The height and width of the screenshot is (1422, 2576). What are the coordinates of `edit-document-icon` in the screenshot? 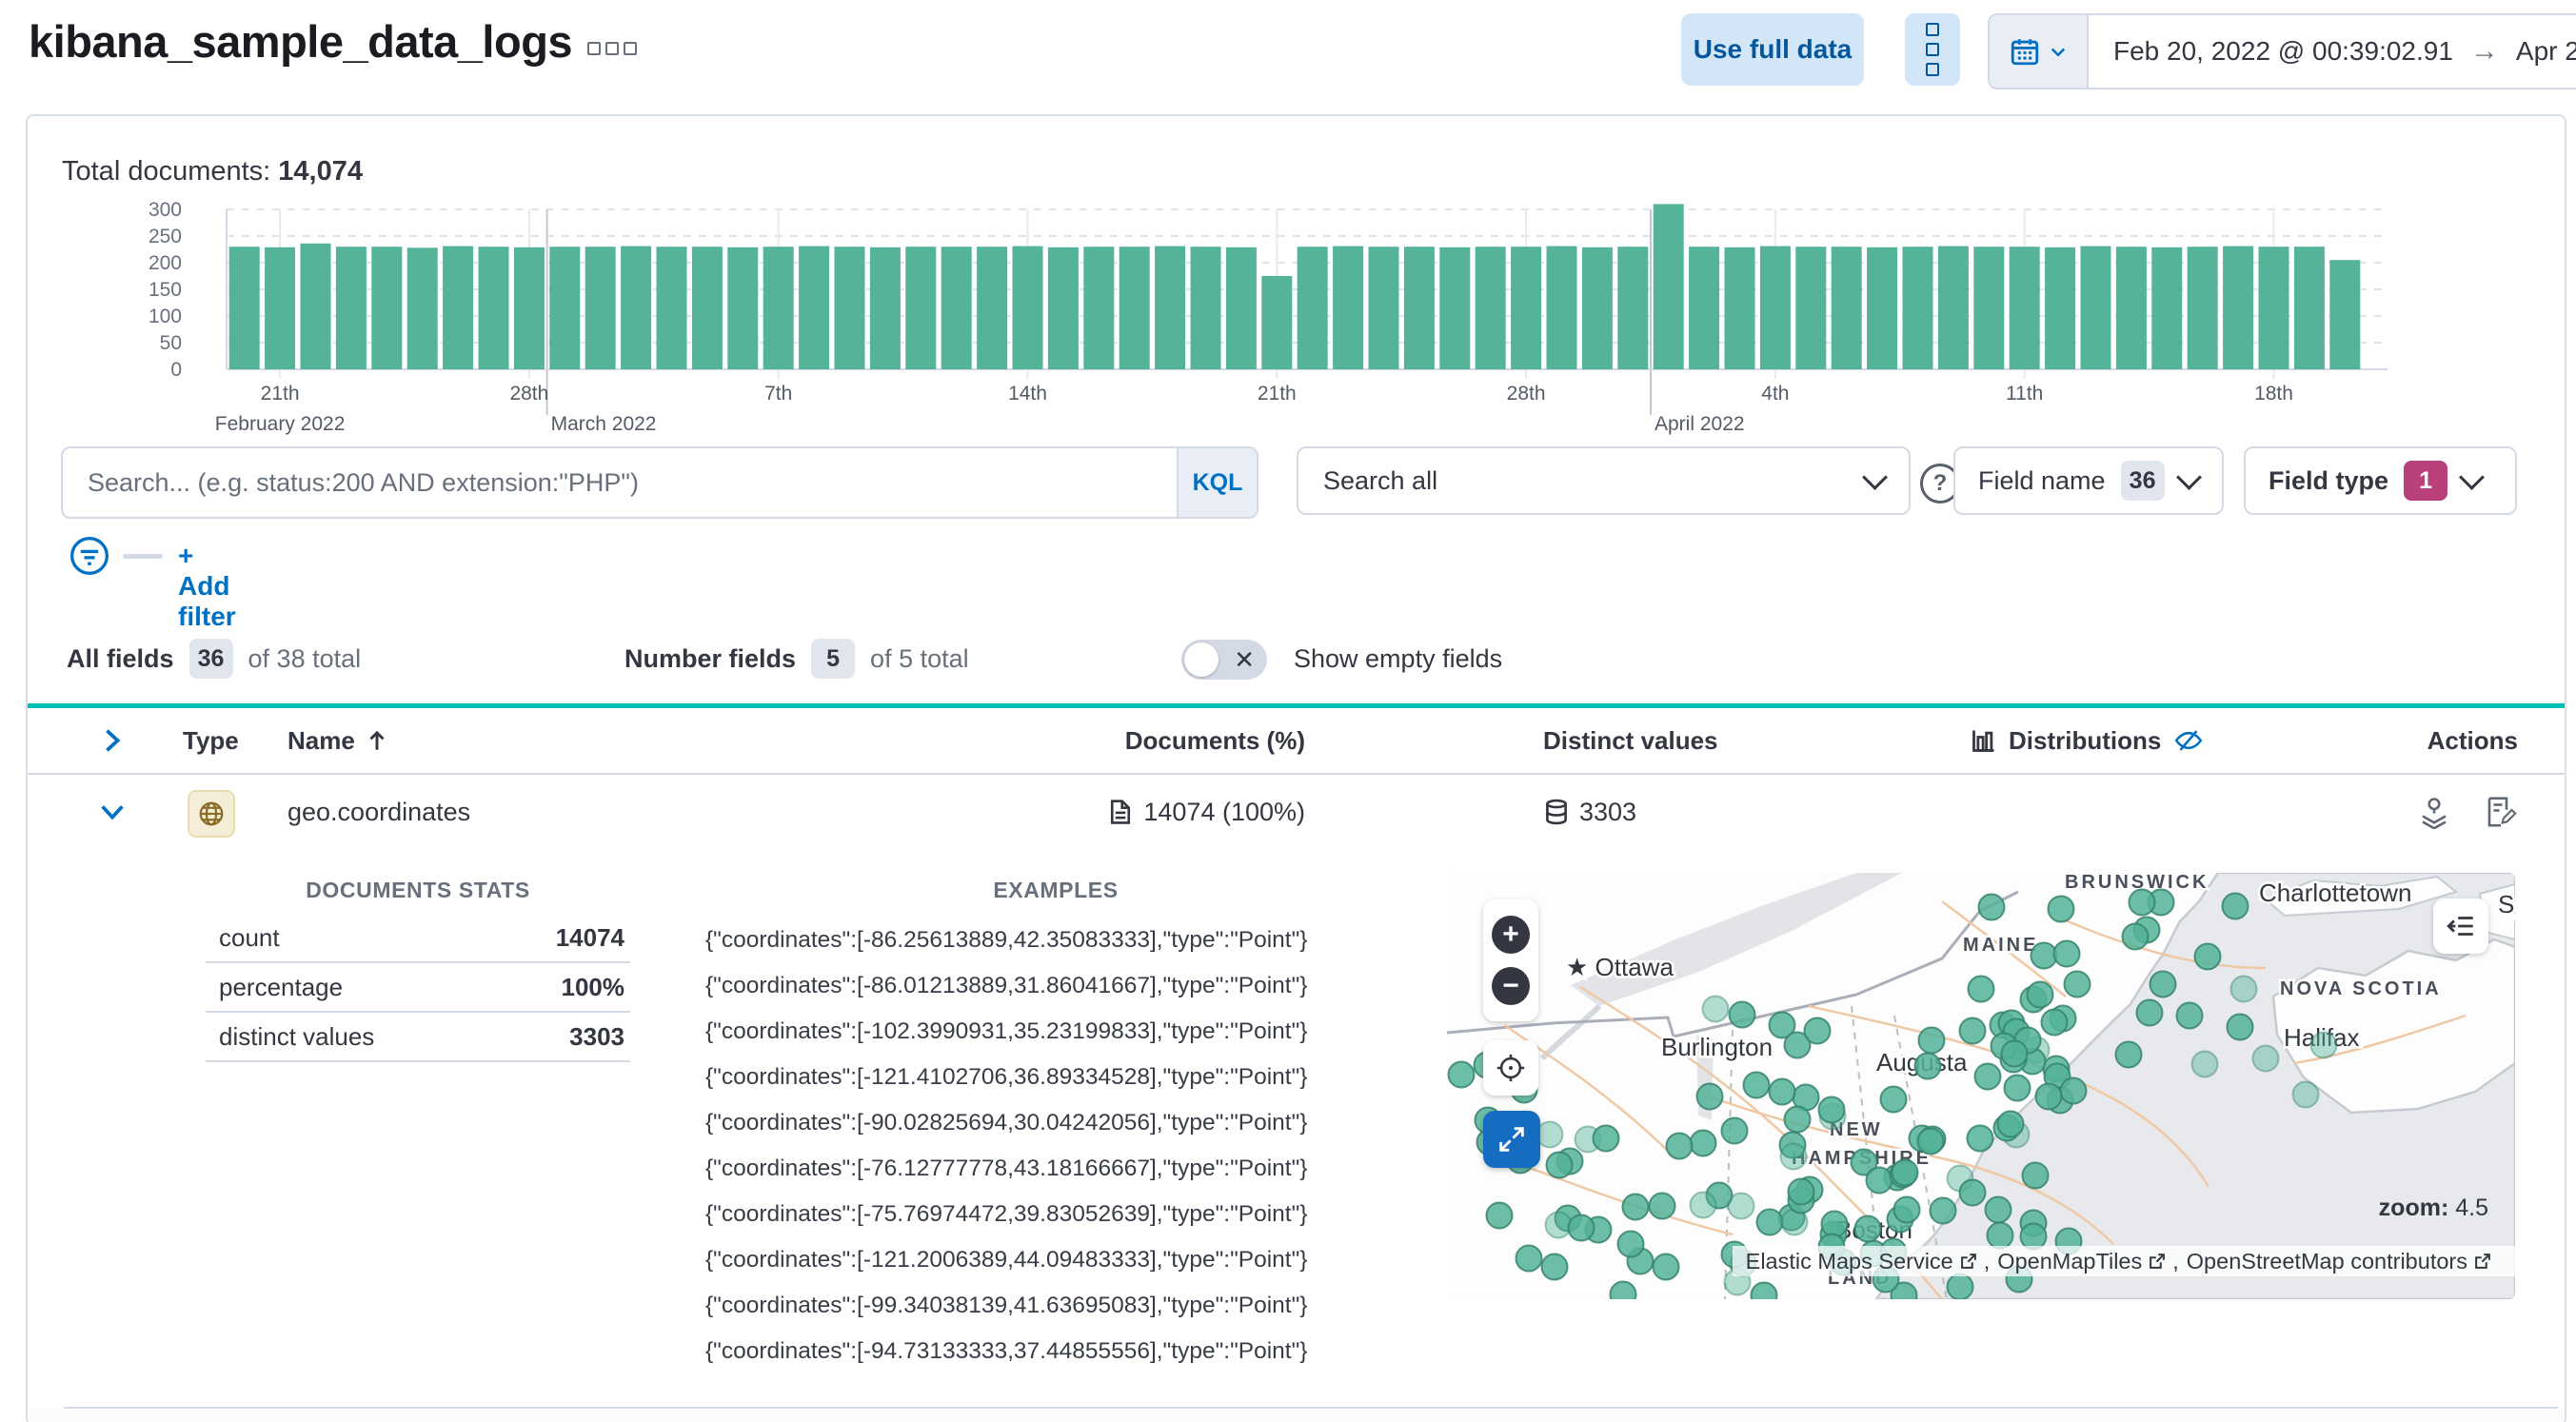 It's located at (2501, 812).